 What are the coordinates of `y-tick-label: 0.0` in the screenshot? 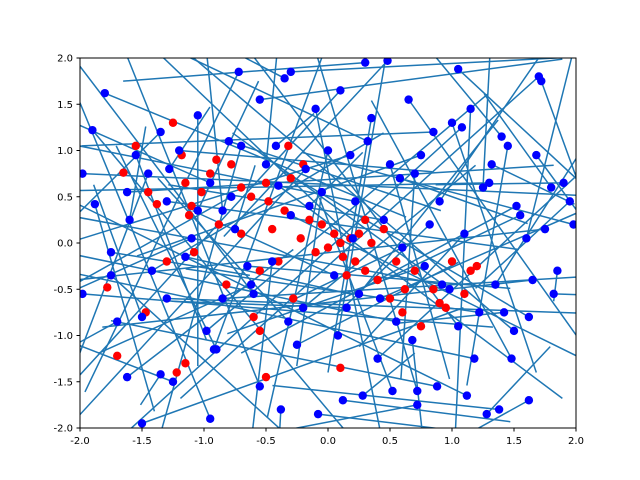 It's located at (65, 244).